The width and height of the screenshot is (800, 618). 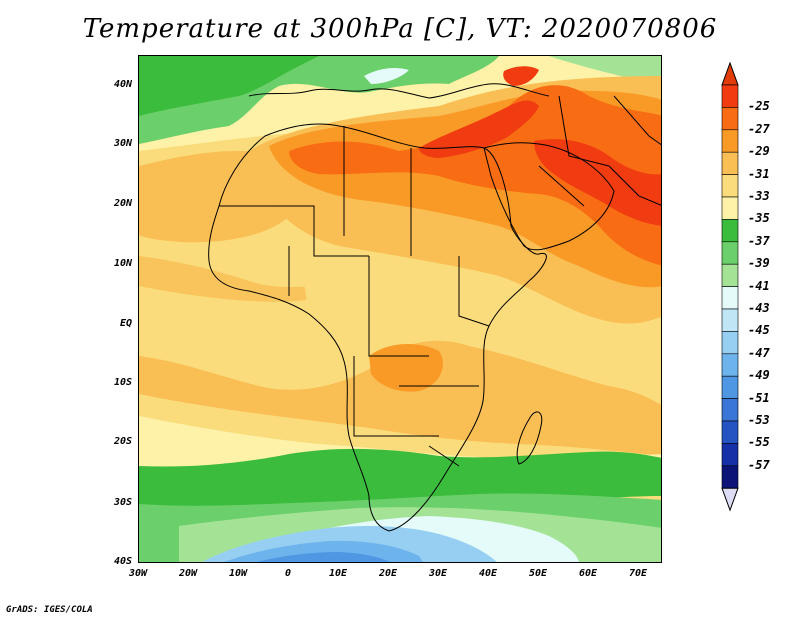 I want to click on lat-label: 10S, so click(x=122, y=382).